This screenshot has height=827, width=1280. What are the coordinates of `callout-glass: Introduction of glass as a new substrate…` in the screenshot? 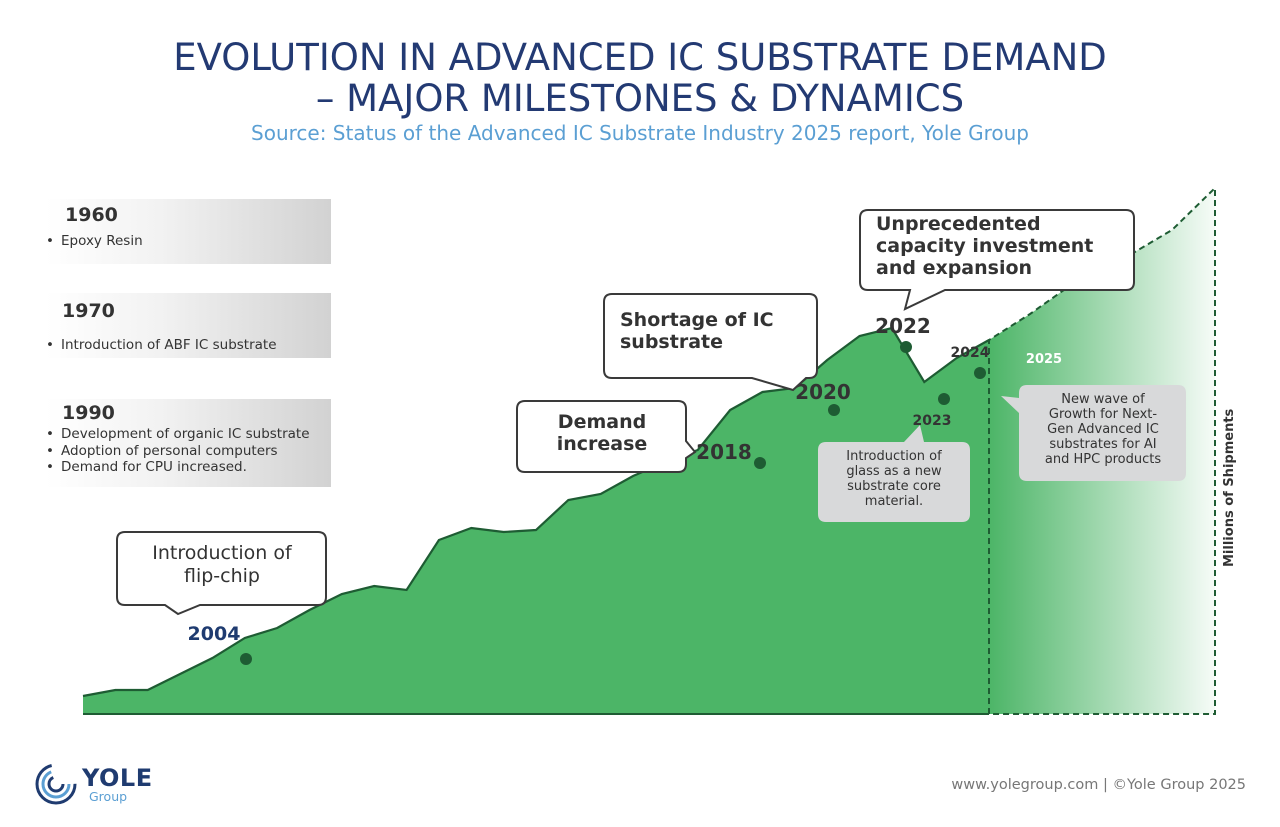 It's located at (894, 473).